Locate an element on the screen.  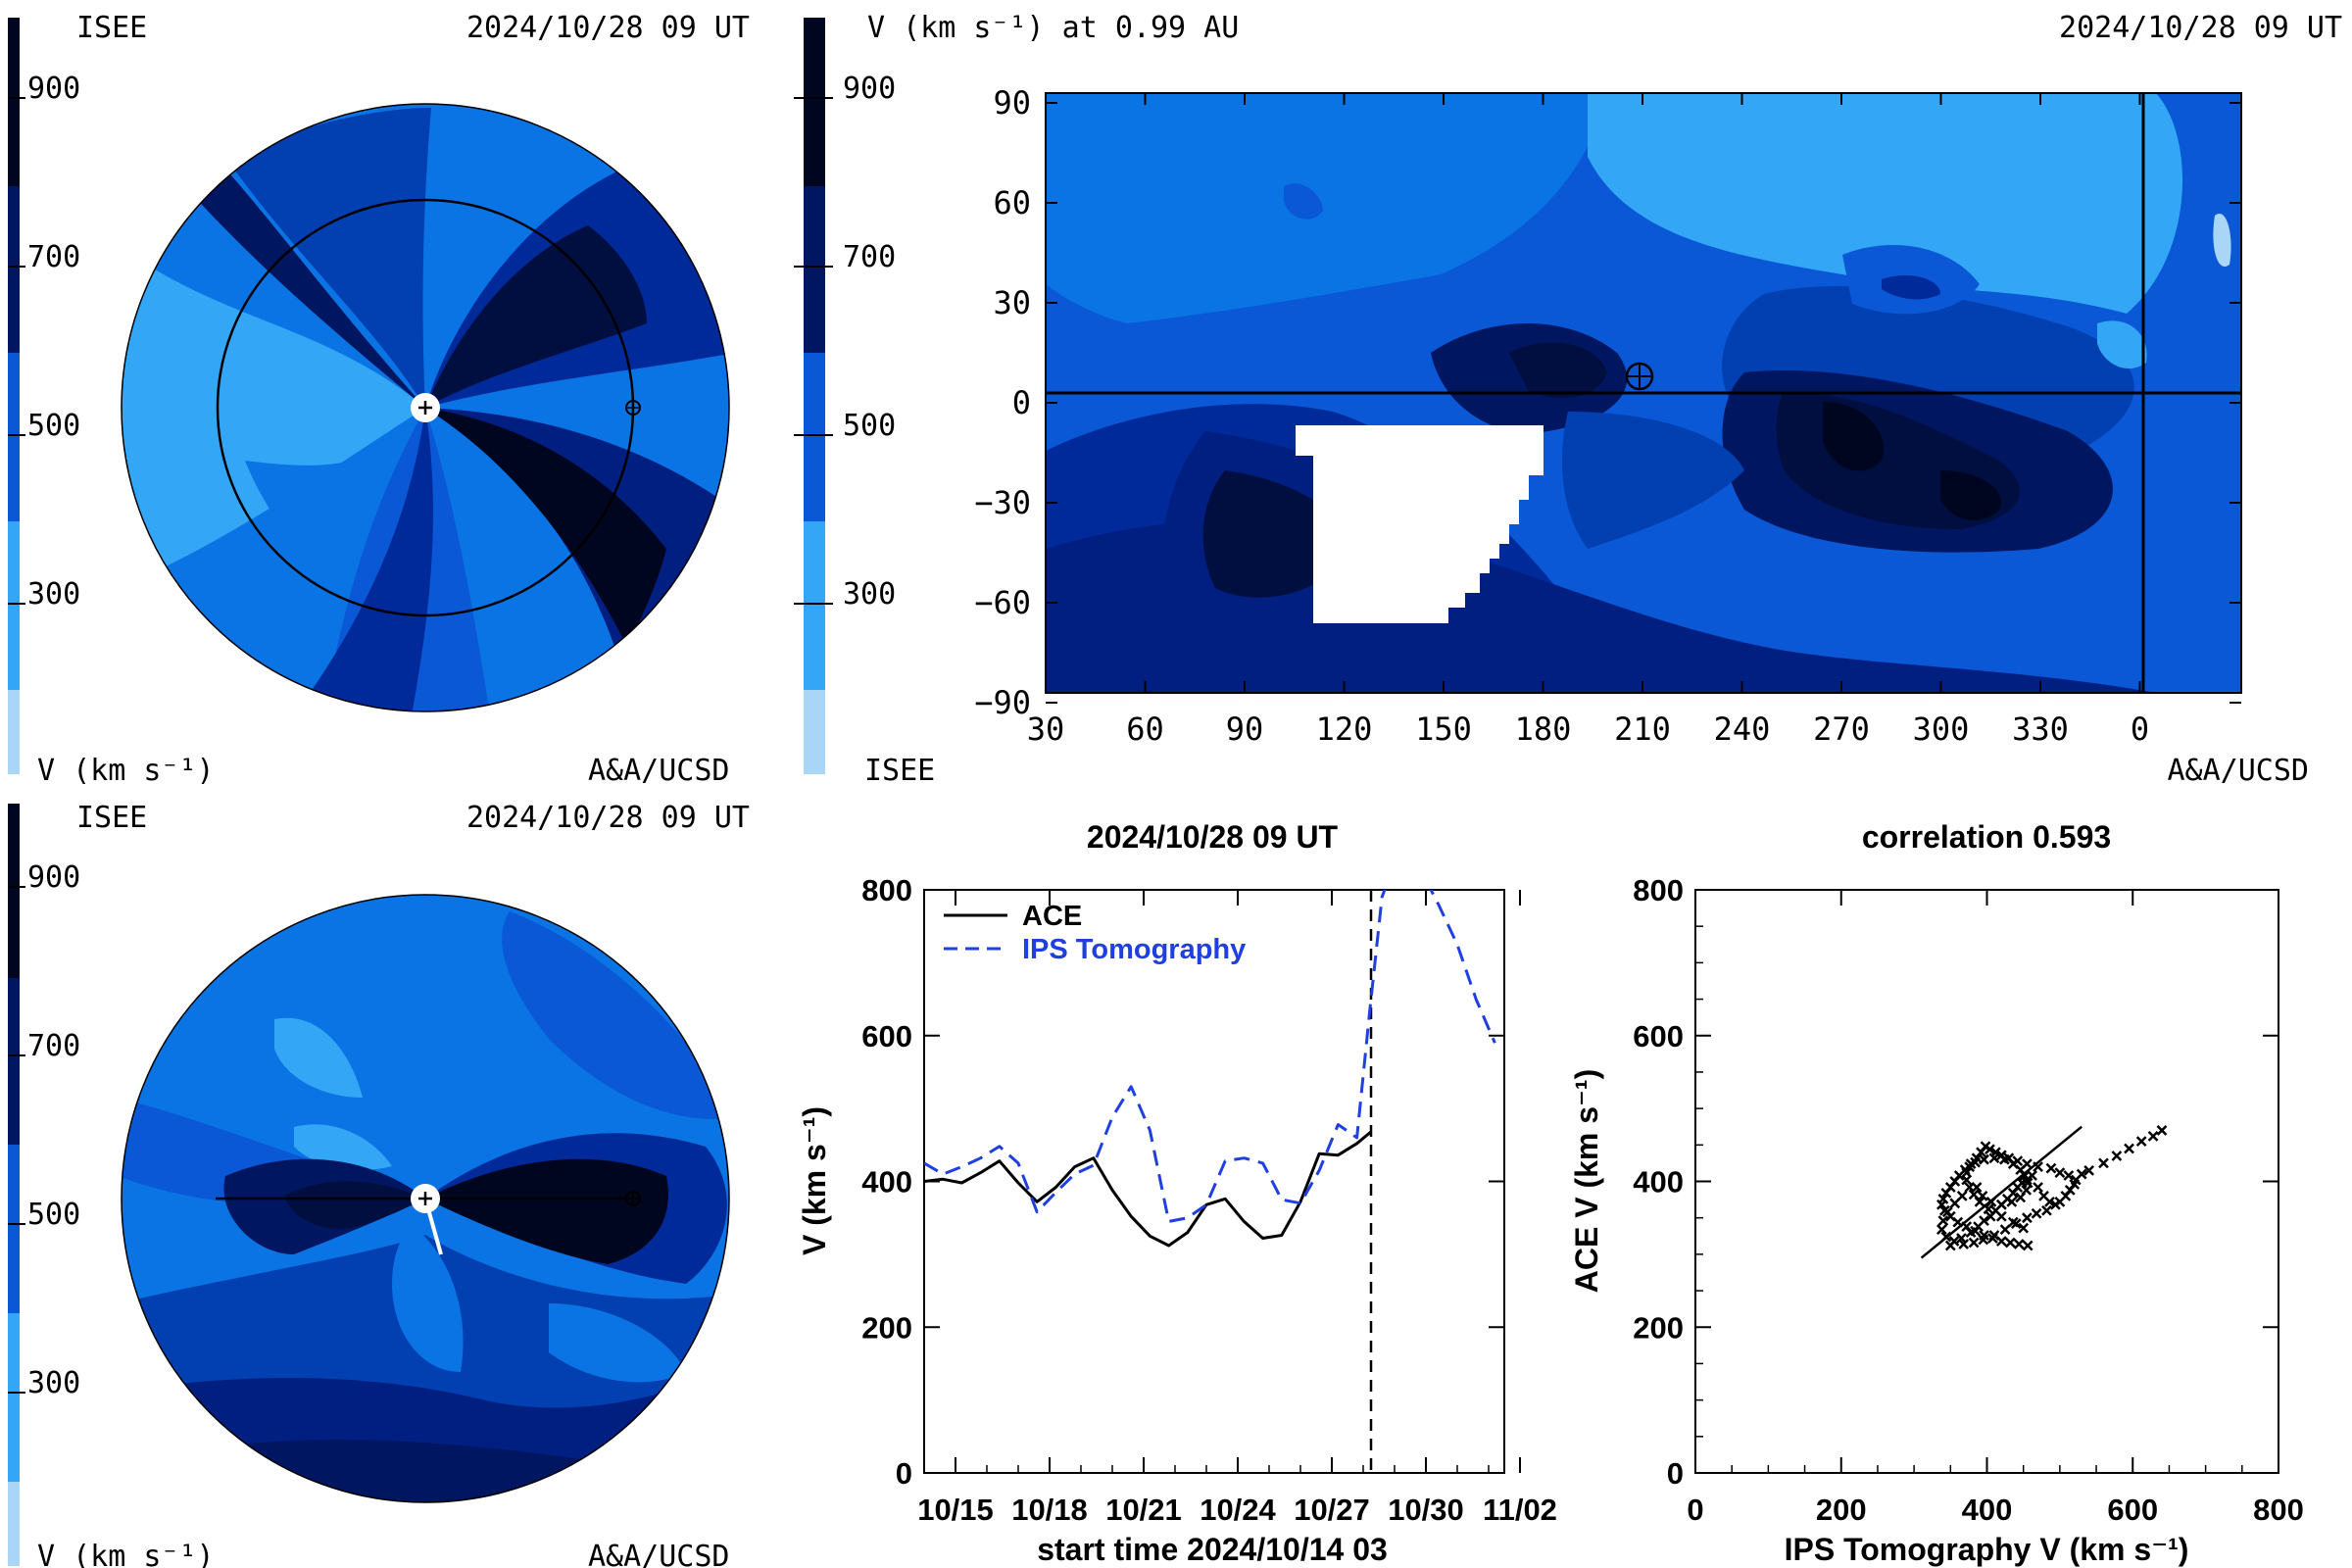
map-y-tick-label: −90 is located at coordinates (1002, 702).